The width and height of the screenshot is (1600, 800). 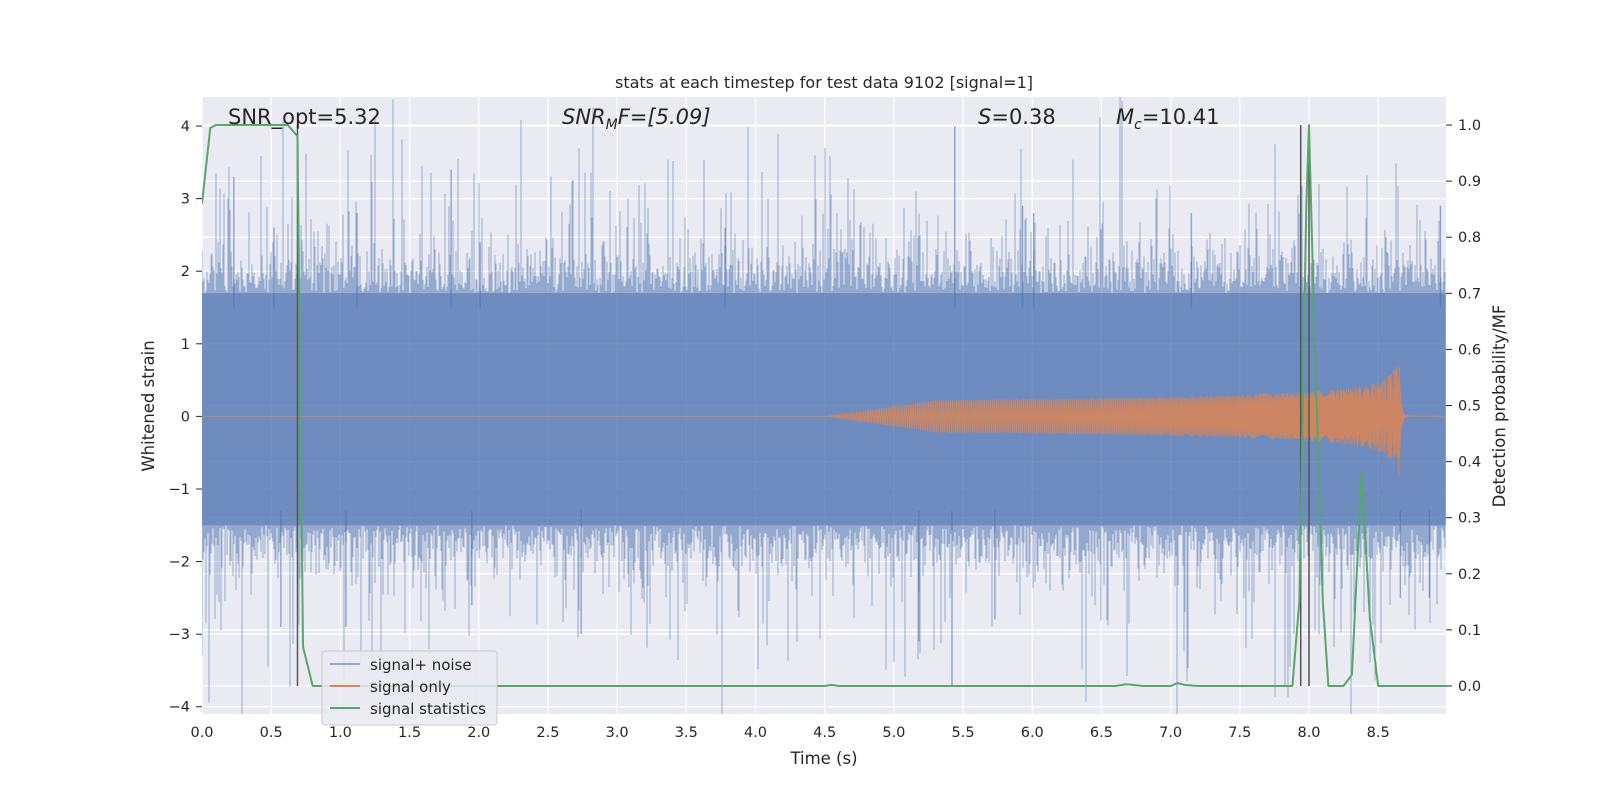 I want to click on y2-tick-label: 0.2, so click(x=1469, y=575).